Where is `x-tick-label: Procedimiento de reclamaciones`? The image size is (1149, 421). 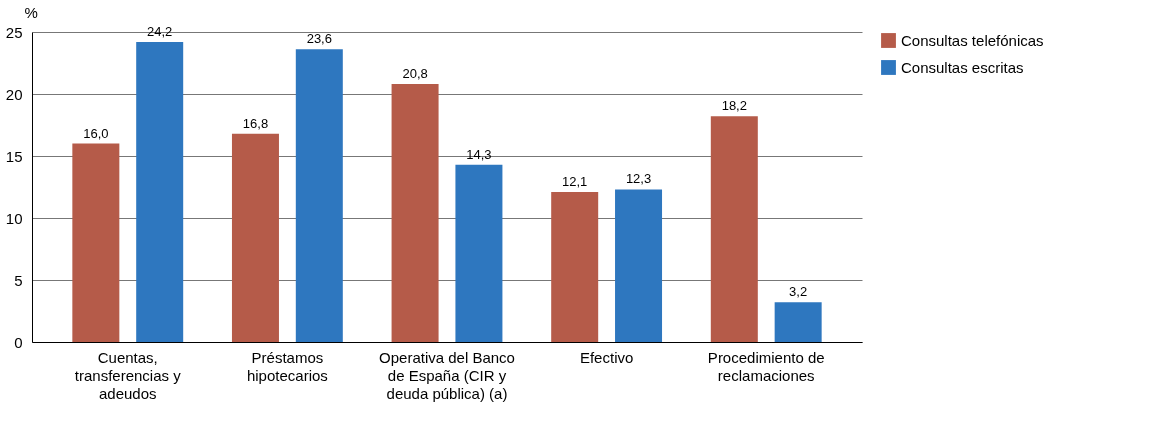
x-tick-label: Procedimiento de reclamaciones is located at coordinates (766, 366).